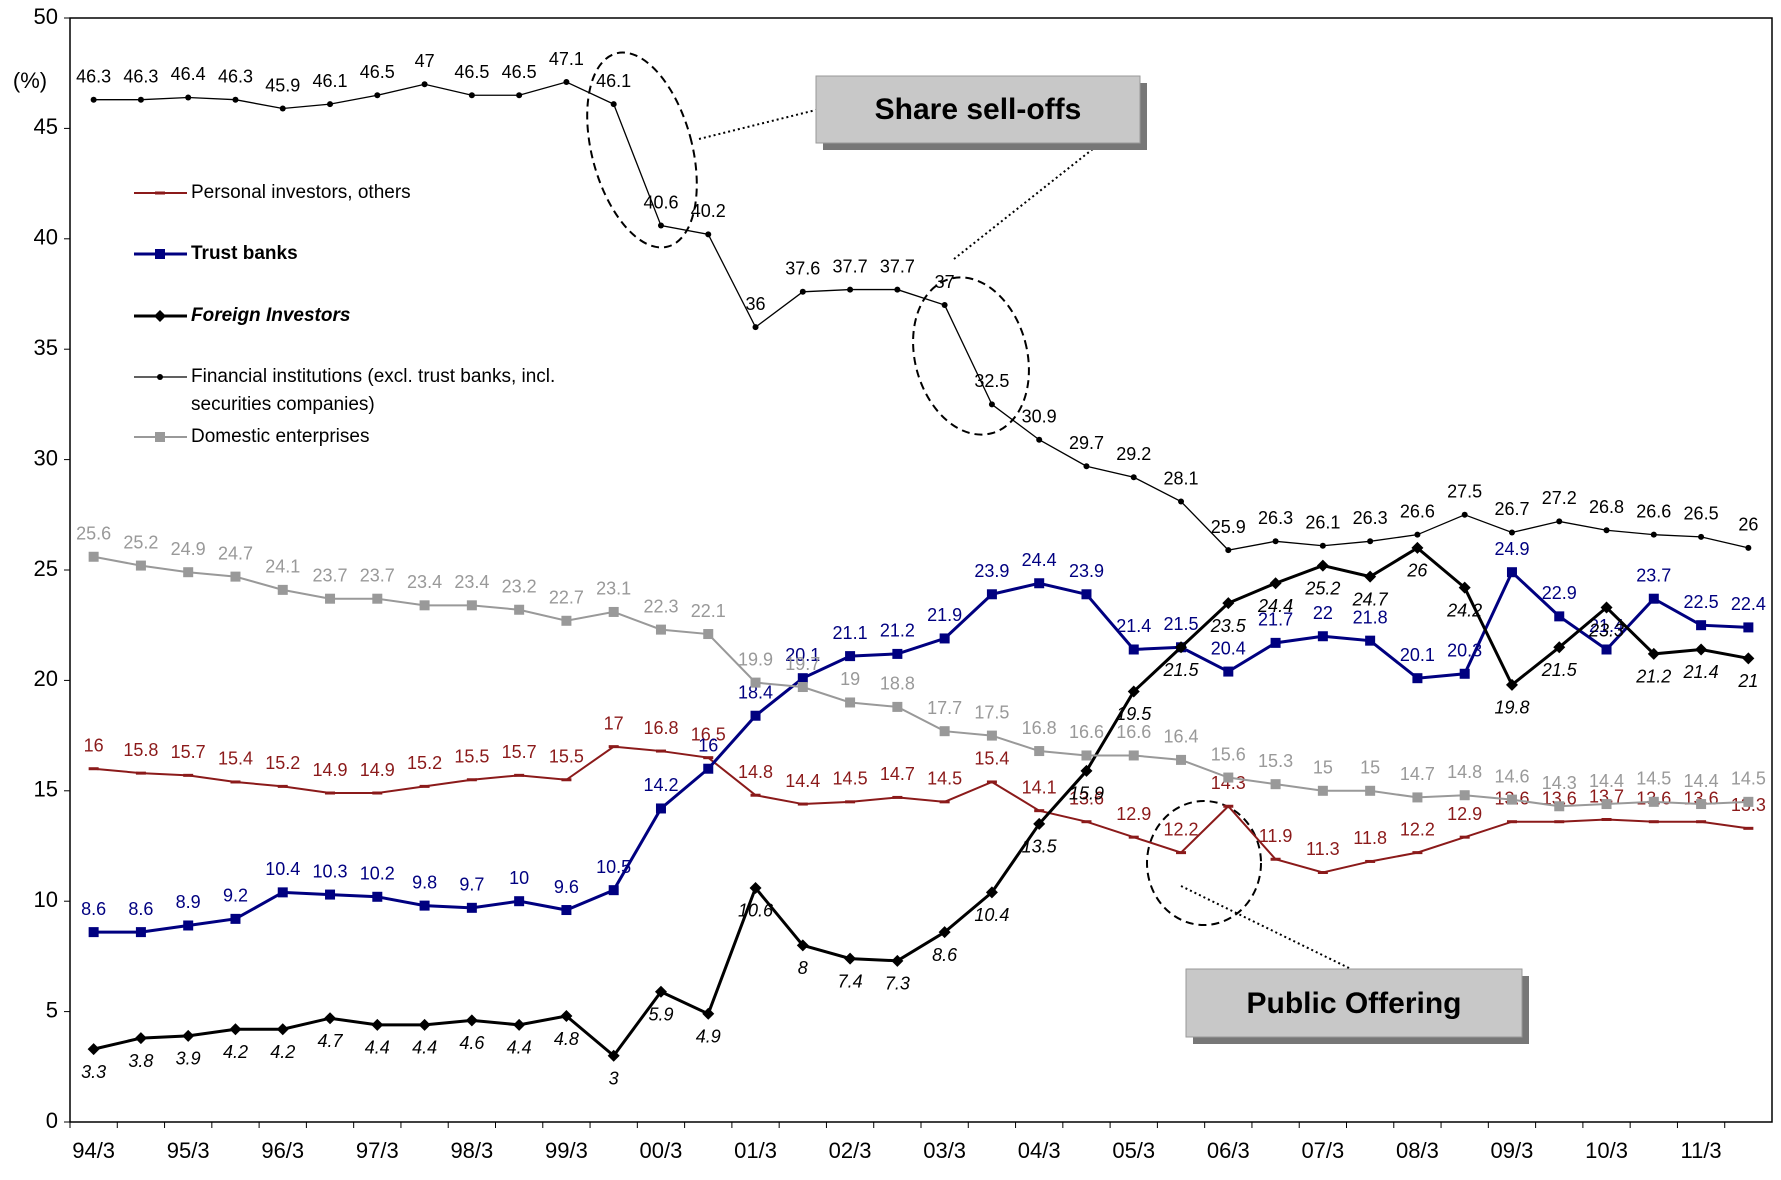 The image size is (1781, 1180). Describe the element at coordinates (1701, 514) in the screenshot. I see `data-label: 26.5` at that location.